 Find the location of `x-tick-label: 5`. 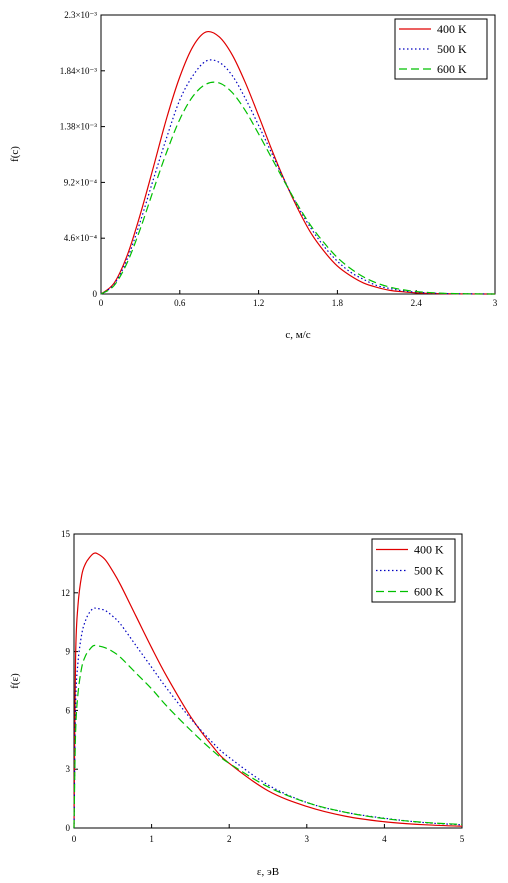

x-tick-label: 5 is located at coordinates (462, 839).